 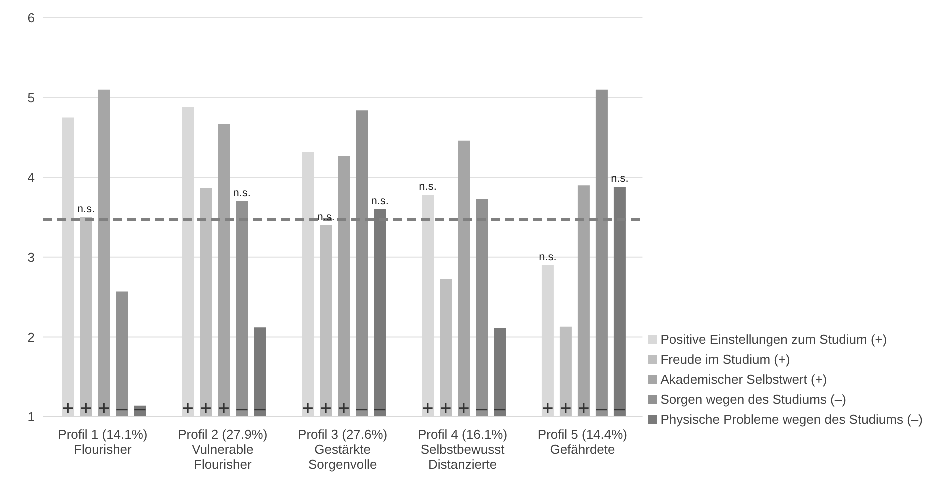 I want to click on y-tick-label: 1, so click(x=31, y=417).